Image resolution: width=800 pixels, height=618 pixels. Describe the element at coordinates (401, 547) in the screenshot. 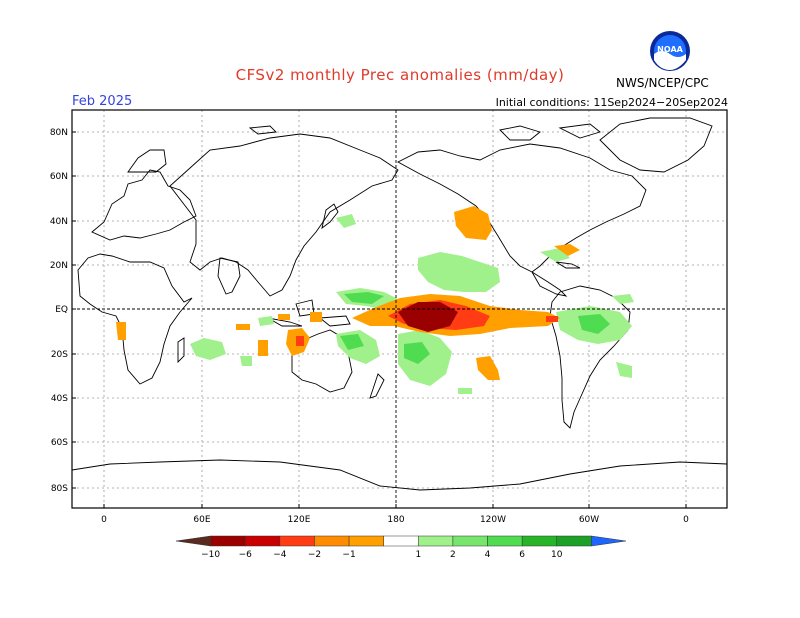

I see `colorbar: −10 −6 −4 −2 −1 1 2 4 6 10` at that location.